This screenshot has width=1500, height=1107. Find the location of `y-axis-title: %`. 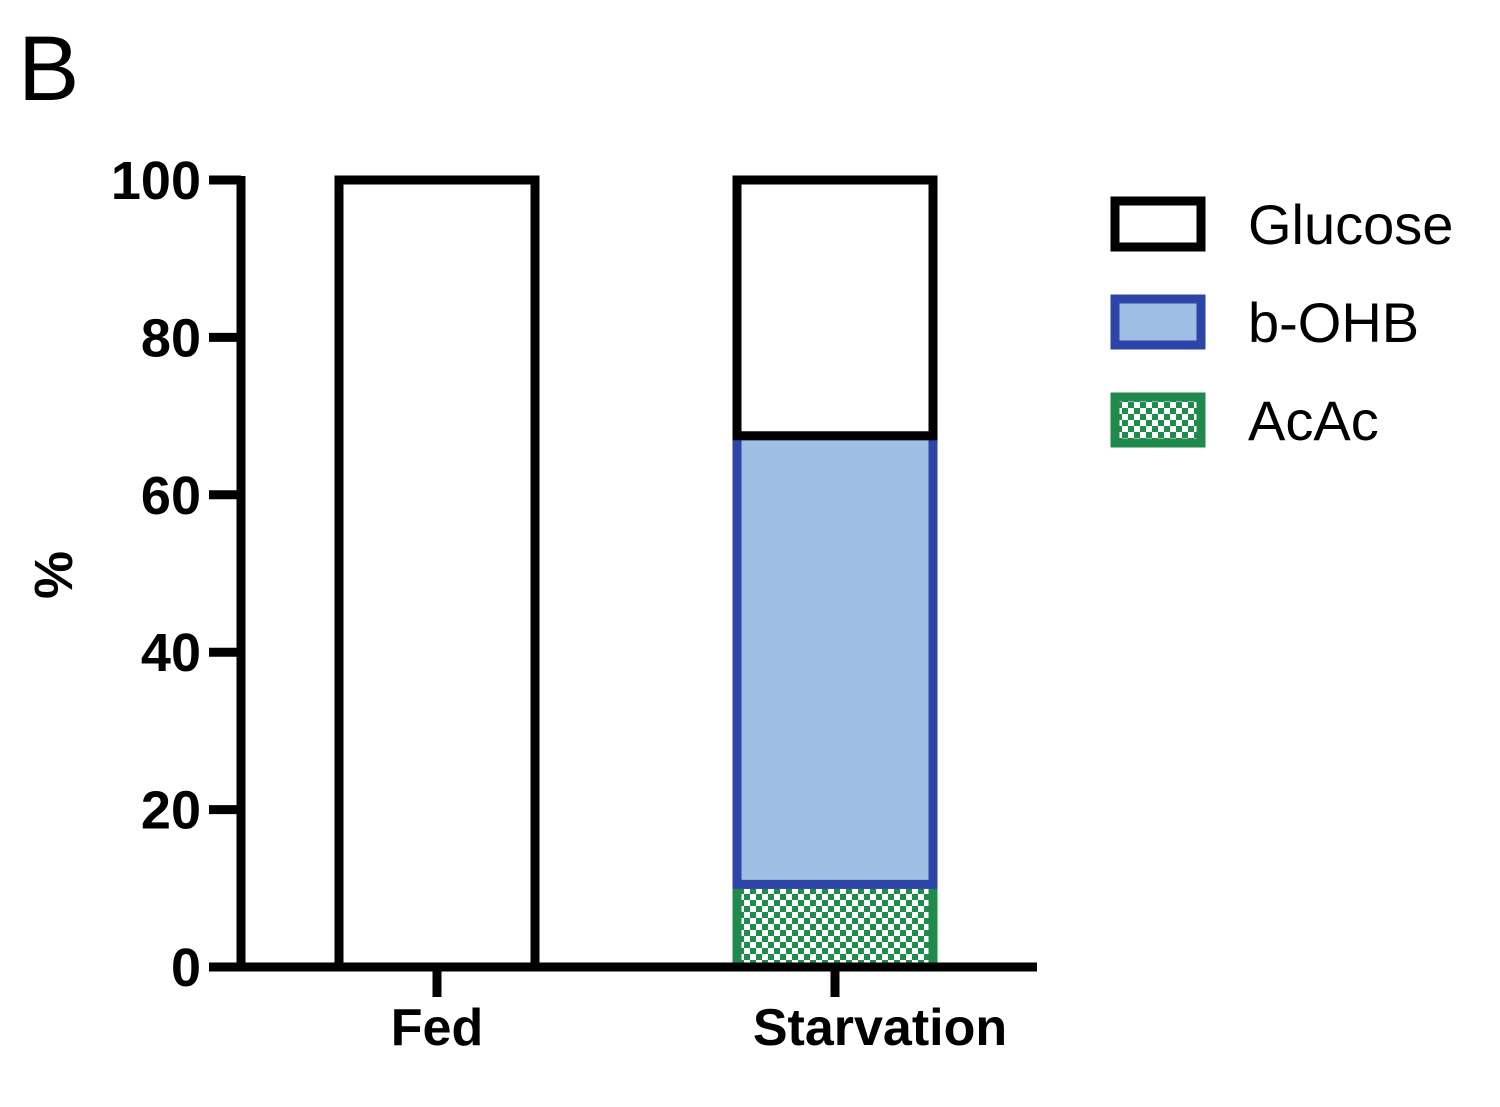

y-axis-title: % is located at coordinates (54, 575).